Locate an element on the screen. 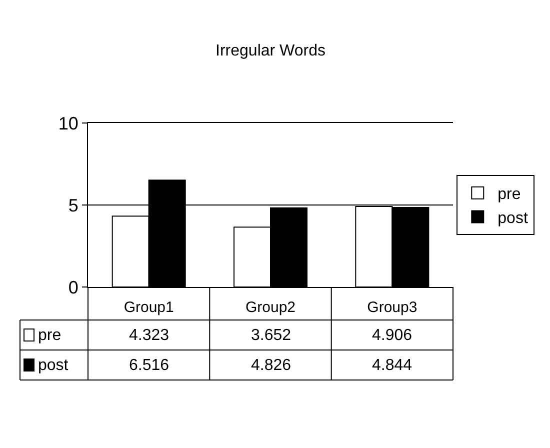 This screenshot has width=550, height=448. data-label: 6.516 is located at coordinates (149, 365).